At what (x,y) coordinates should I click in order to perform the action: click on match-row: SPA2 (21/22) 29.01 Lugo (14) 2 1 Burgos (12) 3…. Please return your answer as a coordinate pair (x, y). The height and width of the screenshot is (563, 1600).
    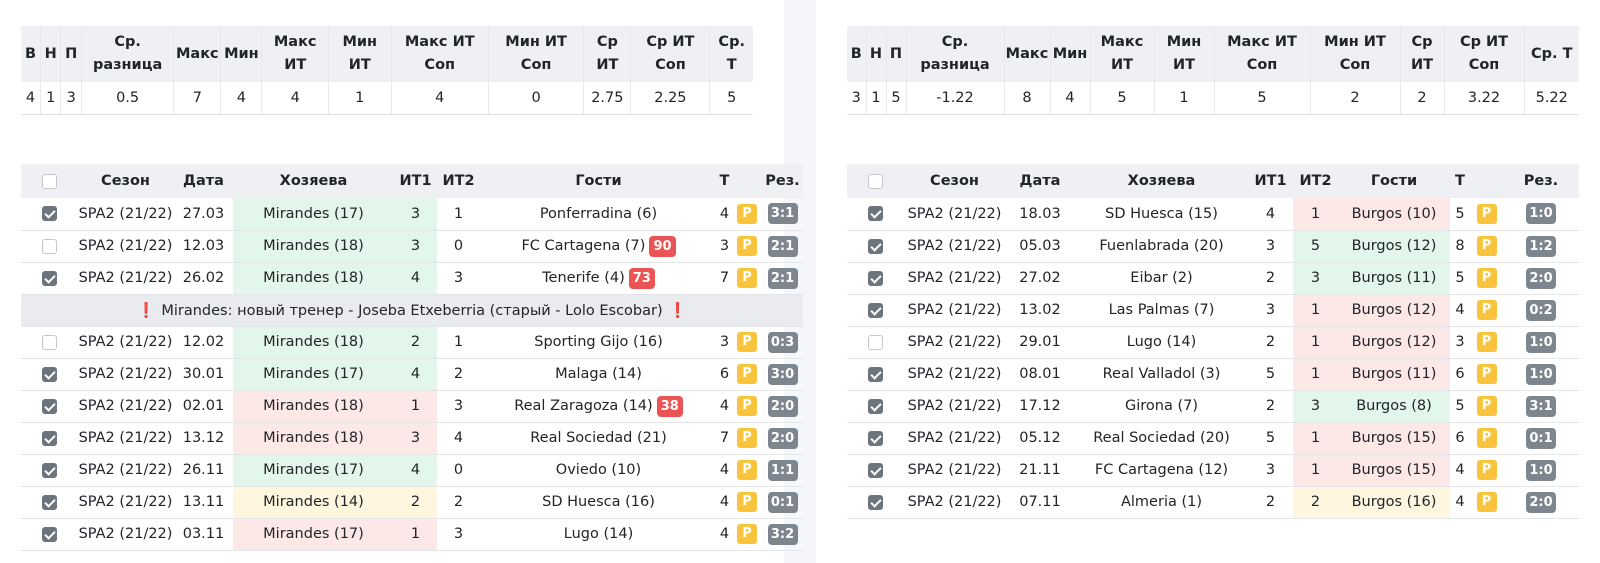
    Looking at the image, I should click on (1213, 342).